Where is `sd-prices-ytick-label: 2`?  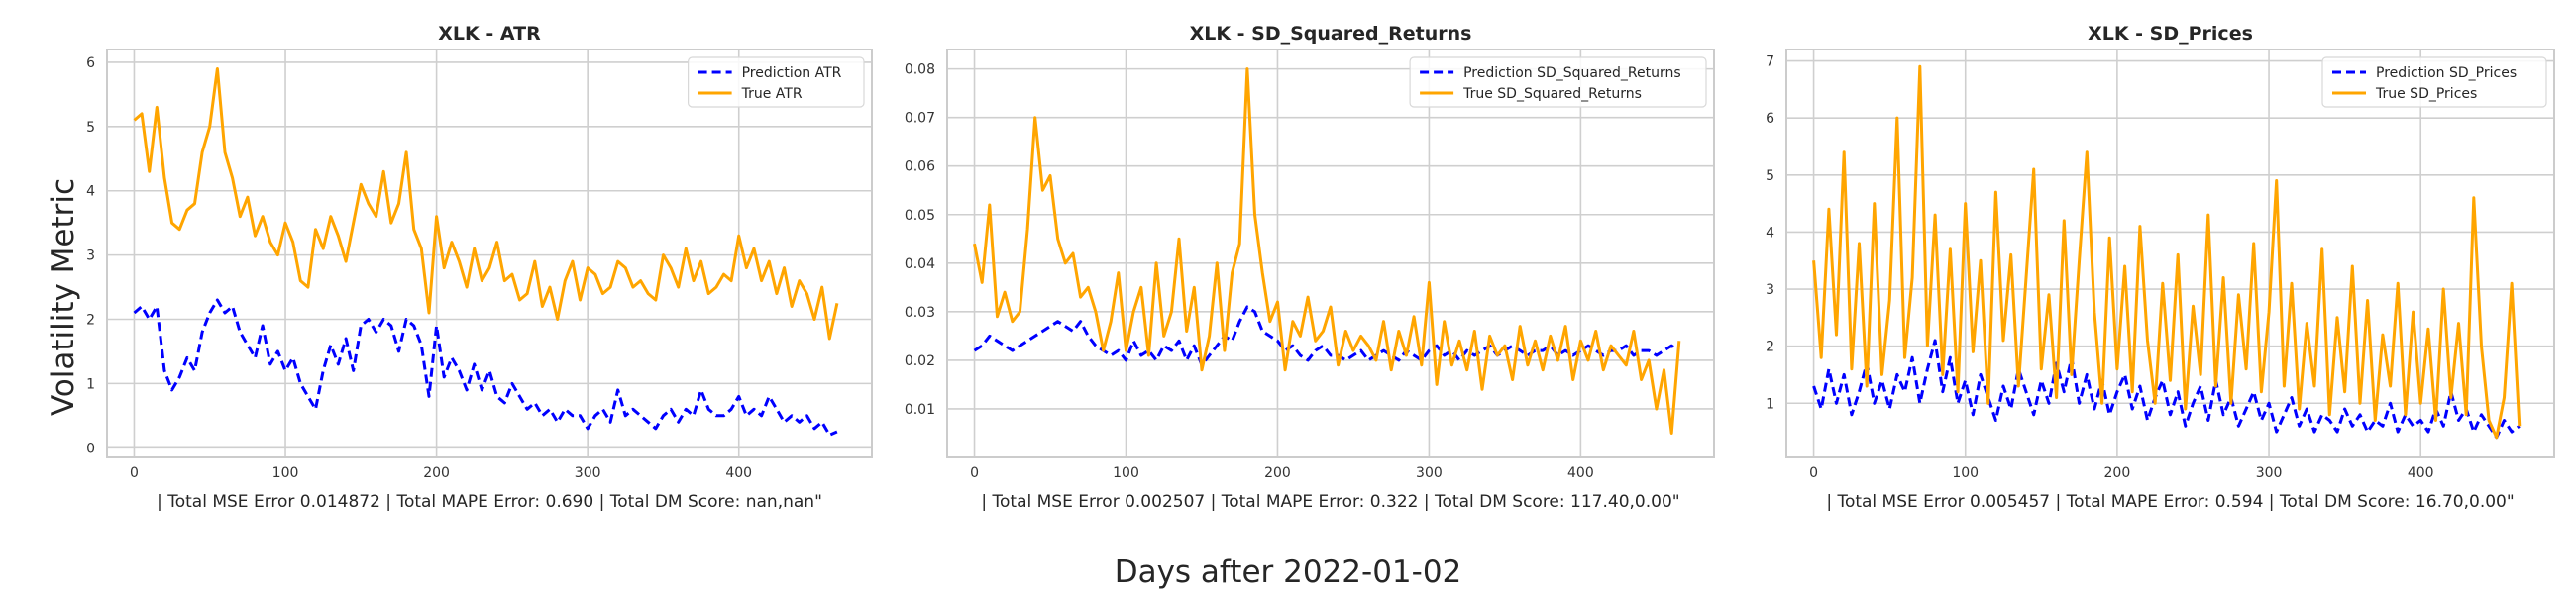
sd-prices-ytick-label: 2 is located at coordinates (1770, 347).